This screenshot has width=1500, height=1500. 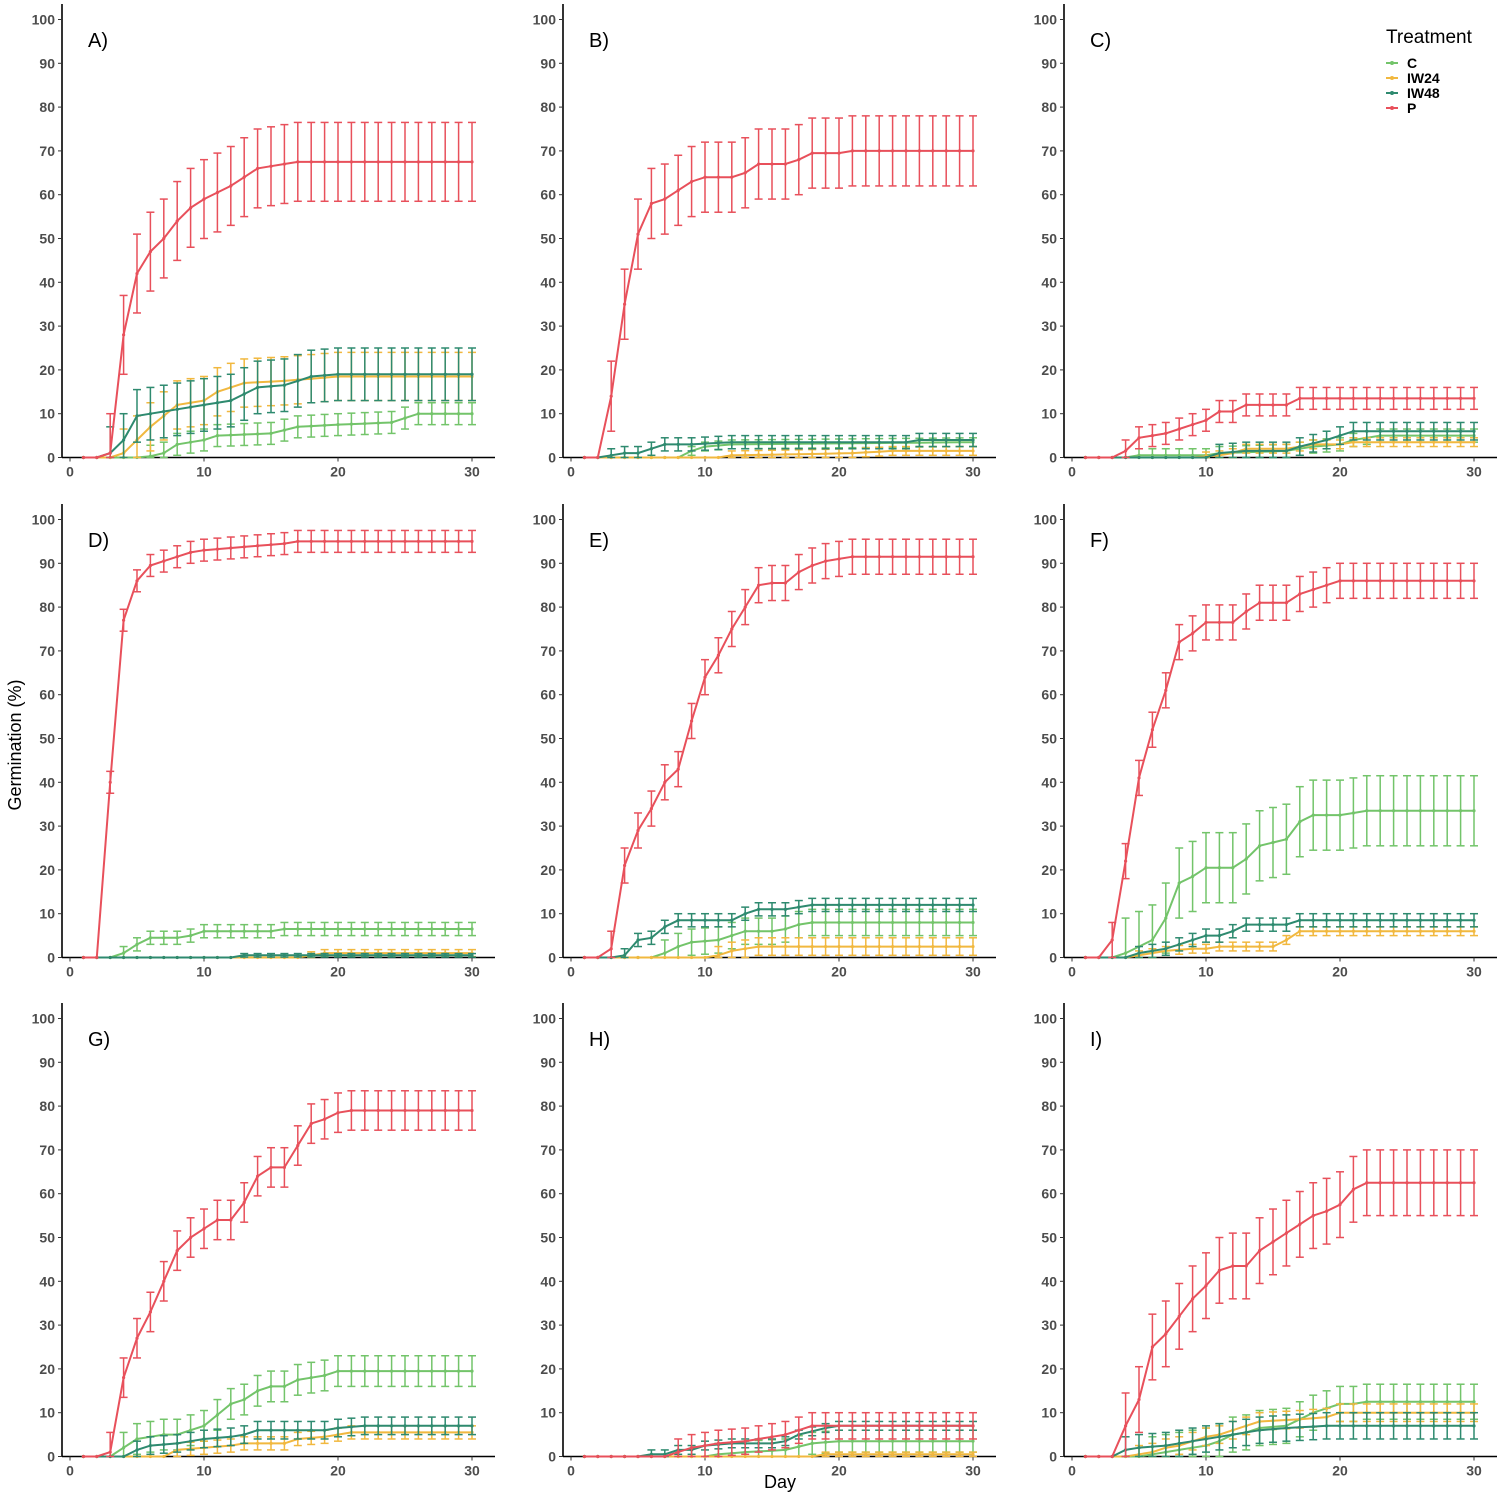 I want to click on y-tick-label: 60, so click(x=47, y=1194).